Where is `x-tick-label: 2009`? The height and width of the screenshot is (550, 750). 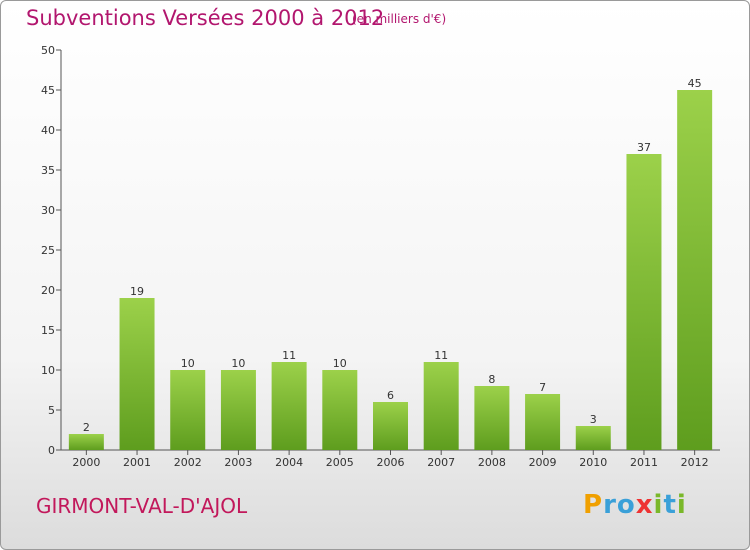 x-tick-label: 2009 is located at coordinates (543, 462).